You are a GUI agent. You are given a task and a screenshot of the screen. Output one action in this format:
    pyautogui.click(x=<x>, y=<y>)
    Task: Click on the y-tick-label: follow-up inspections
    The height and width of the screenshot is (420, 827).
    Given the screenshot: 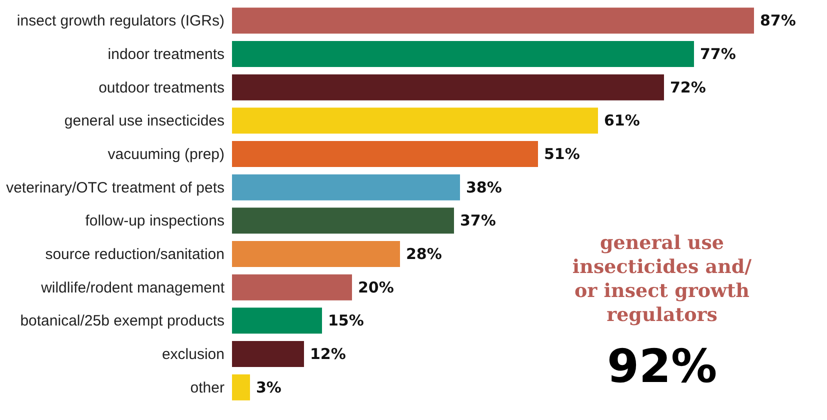 What is the action you would take?
    pyautogui.click(x=154, y=221)
    